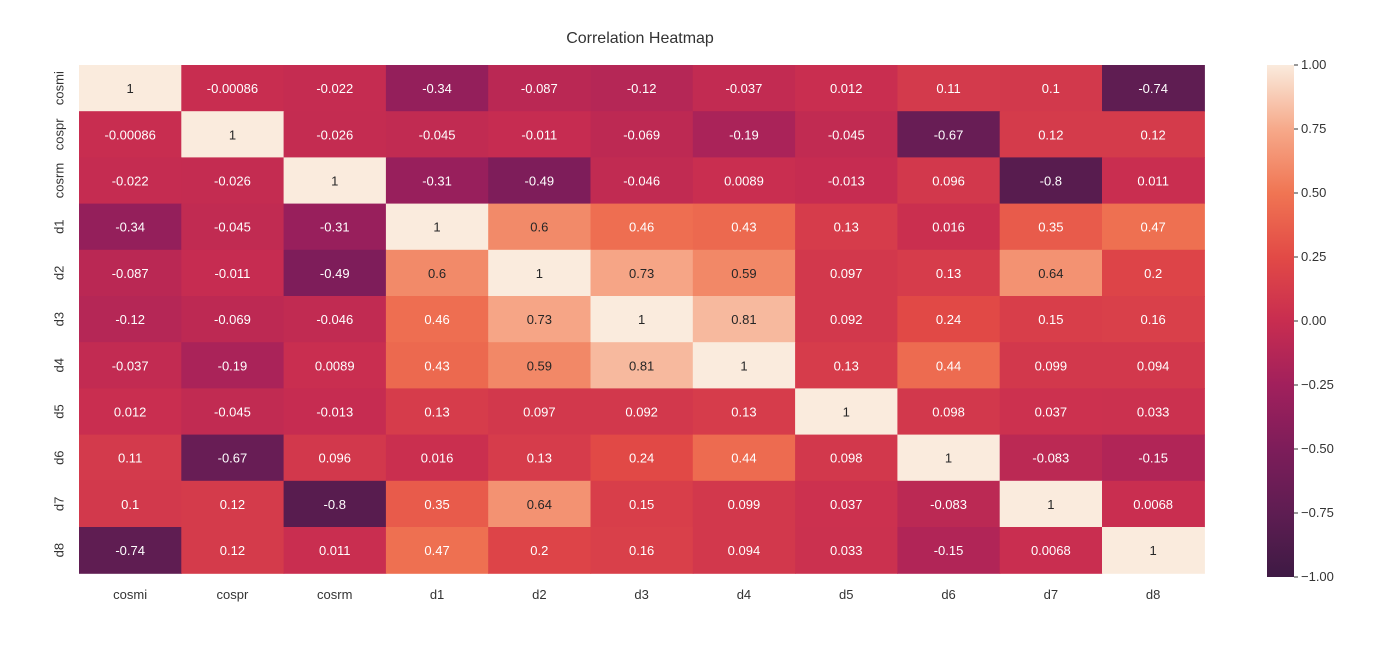 The width and height of the screenshot is (1400, 652). I want to click on colorbar-tick-label: 0.50, so click(1313, 192).